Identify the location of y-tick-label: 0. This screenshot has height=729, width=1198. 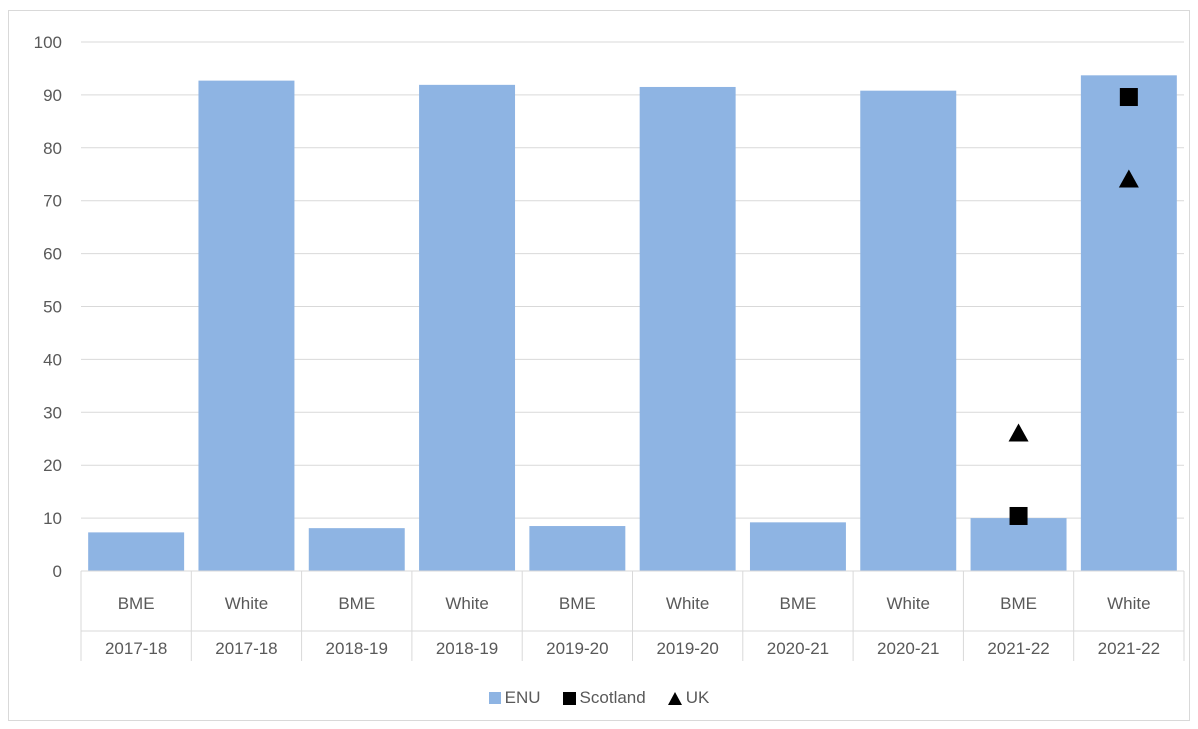
(57, 571).